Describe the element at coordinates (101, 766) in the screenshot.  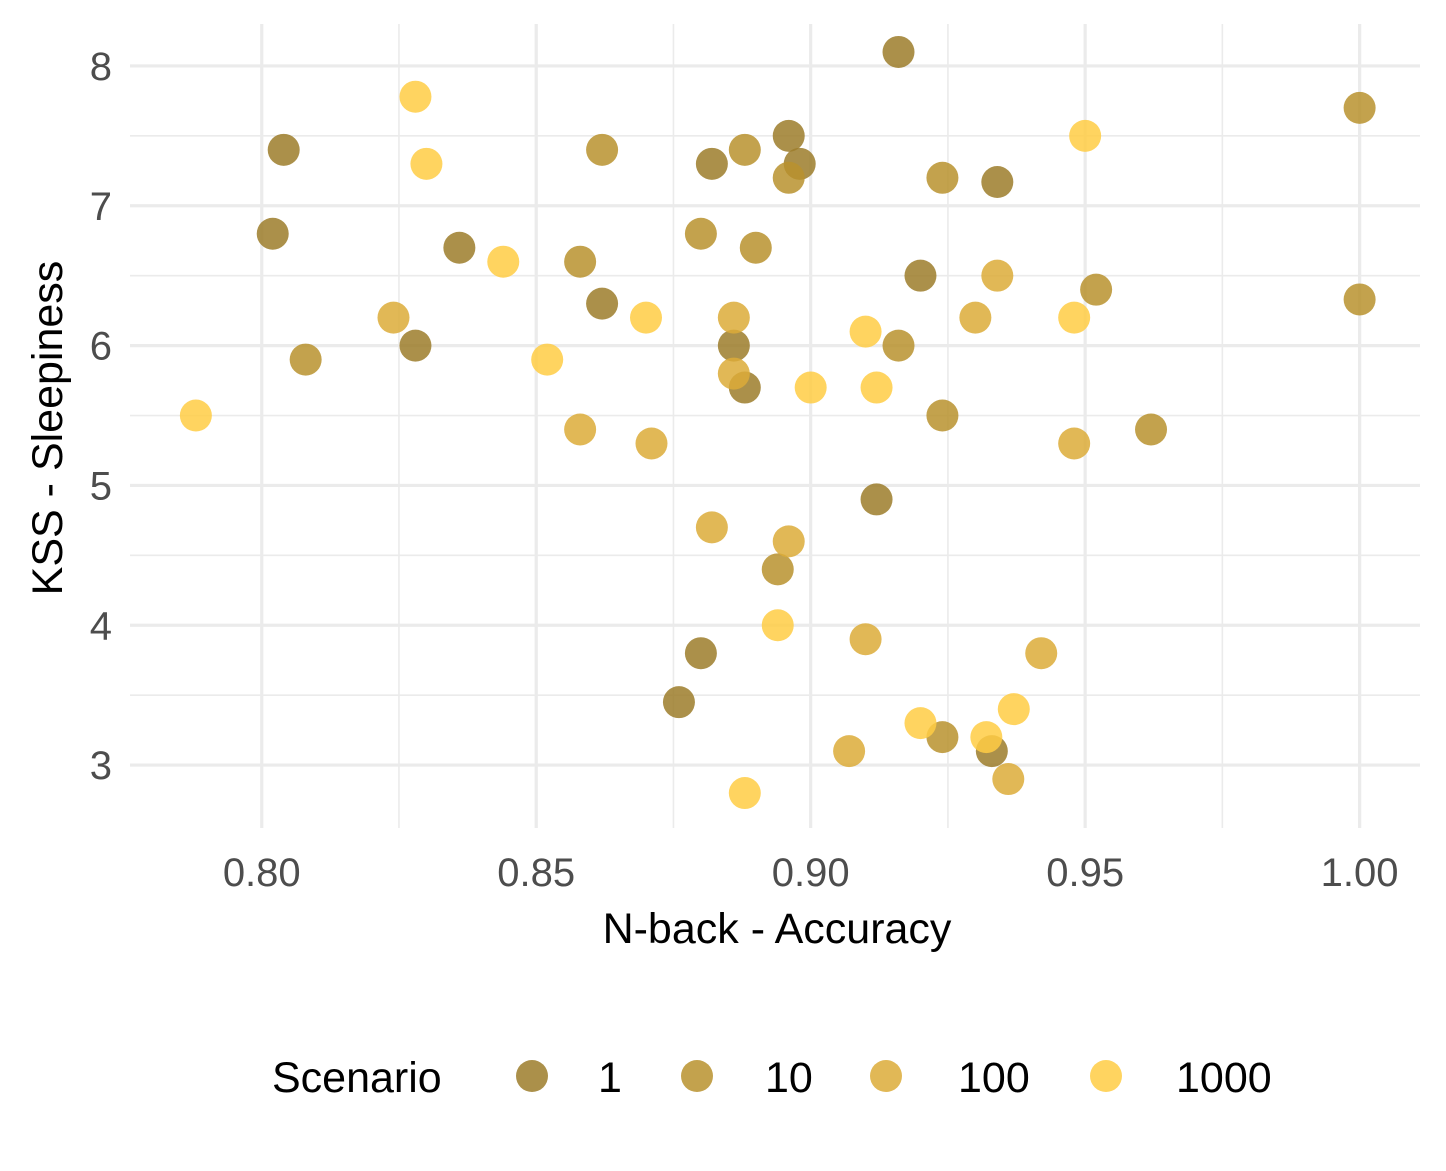
I see `y-tick-label: 3` at that location.